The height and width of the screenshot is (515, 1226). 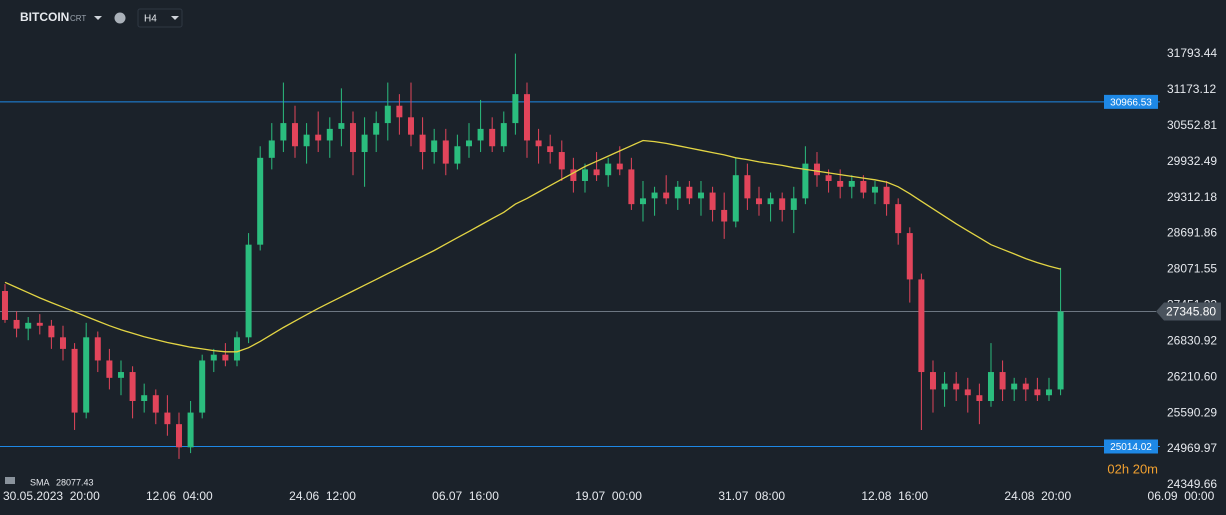 What do you see at coordinates (1192, 233) in the screenshot?
I see `y-tick-label: 28691.86` at bounding box center [1192, 233].